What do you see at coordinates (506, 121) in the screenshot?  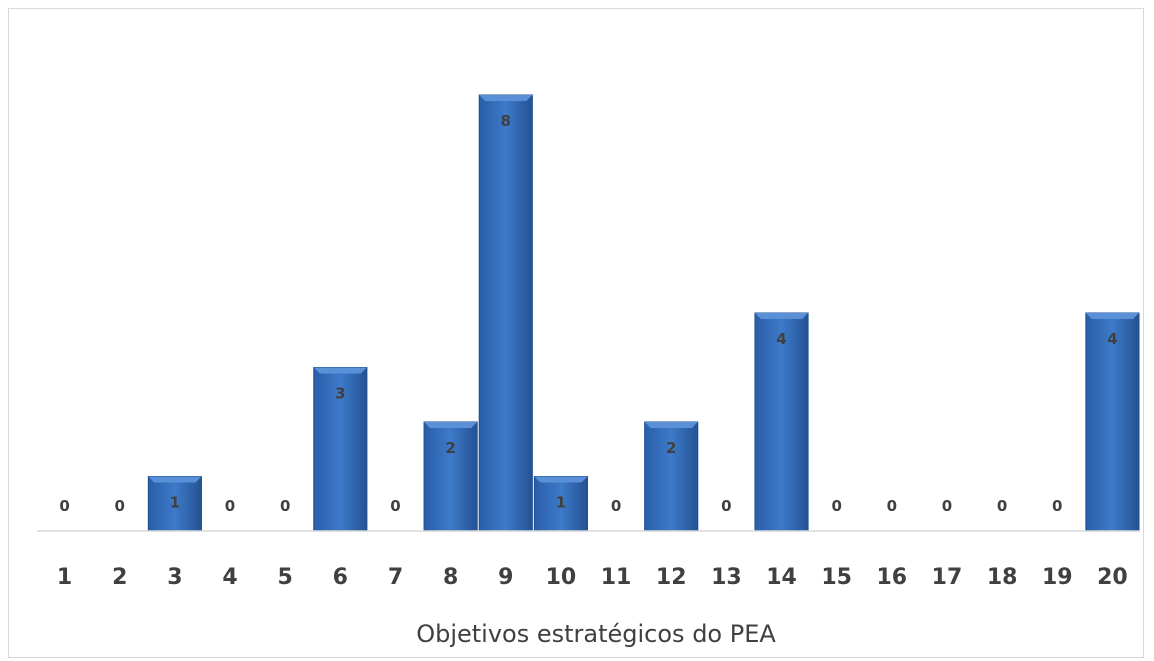 I see `data-label-9: 8` at bounding box center [506, 121].